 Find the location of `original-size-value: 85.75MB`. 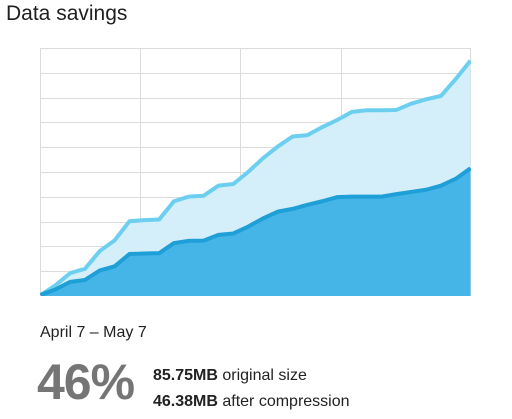

original-size-value: 85.75MB is located at coordinates (185, 375).